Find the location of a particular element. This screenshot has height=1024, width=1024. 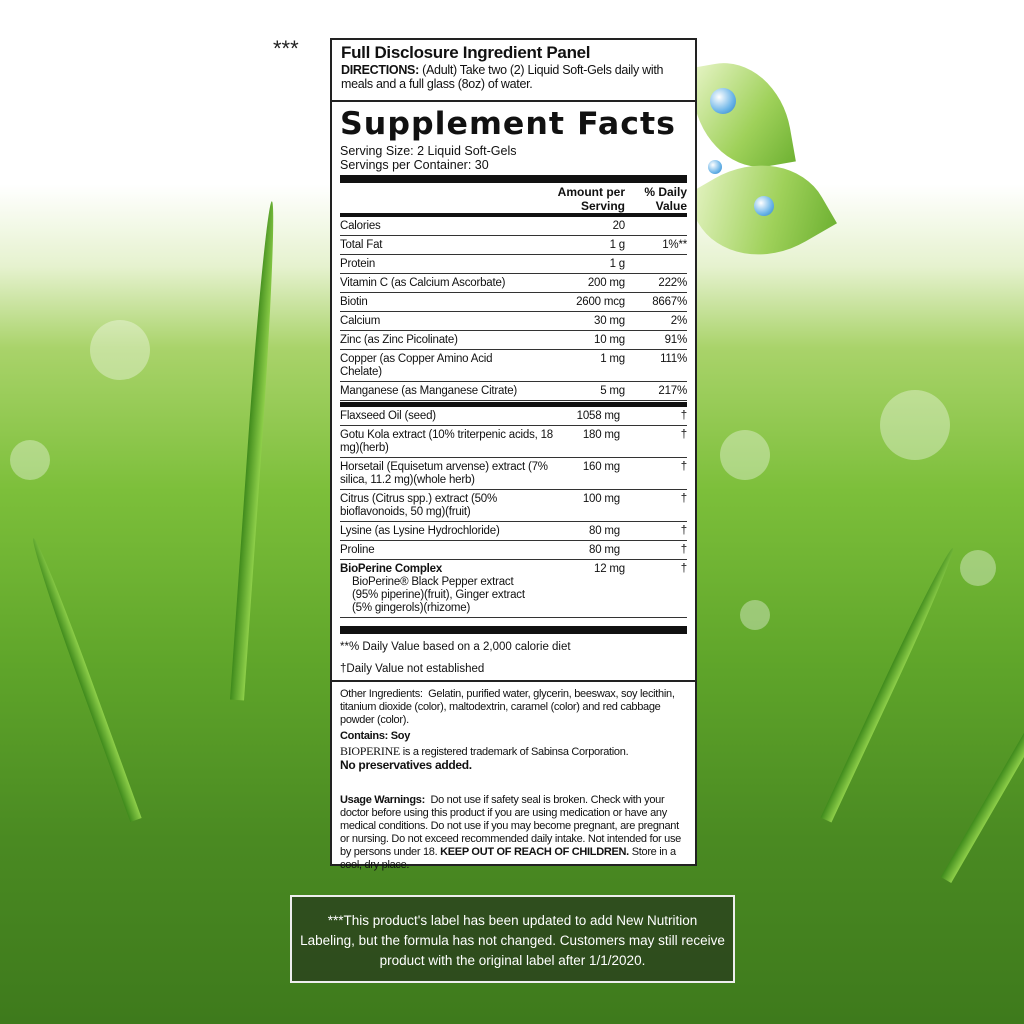

nutrient-amount: 5 mg is located at coordinates (612, 391).